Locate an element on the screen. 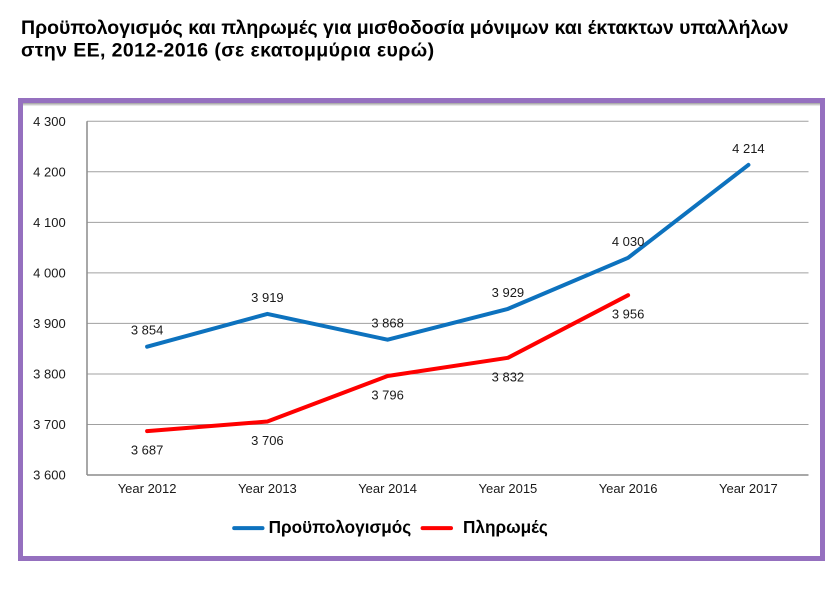  svg-text: Προϋπολογισμός is located at coordinates (340, 527).